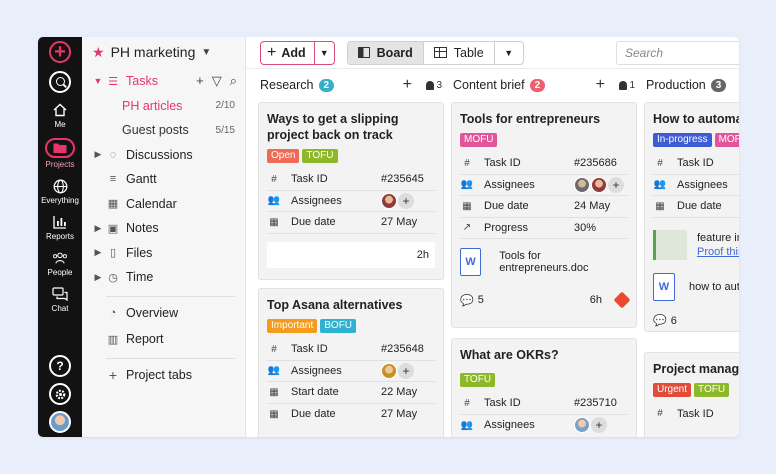  Describe the element at coordinates (338, 326) in the screenshot. I see `tag: BOFU` at that location.